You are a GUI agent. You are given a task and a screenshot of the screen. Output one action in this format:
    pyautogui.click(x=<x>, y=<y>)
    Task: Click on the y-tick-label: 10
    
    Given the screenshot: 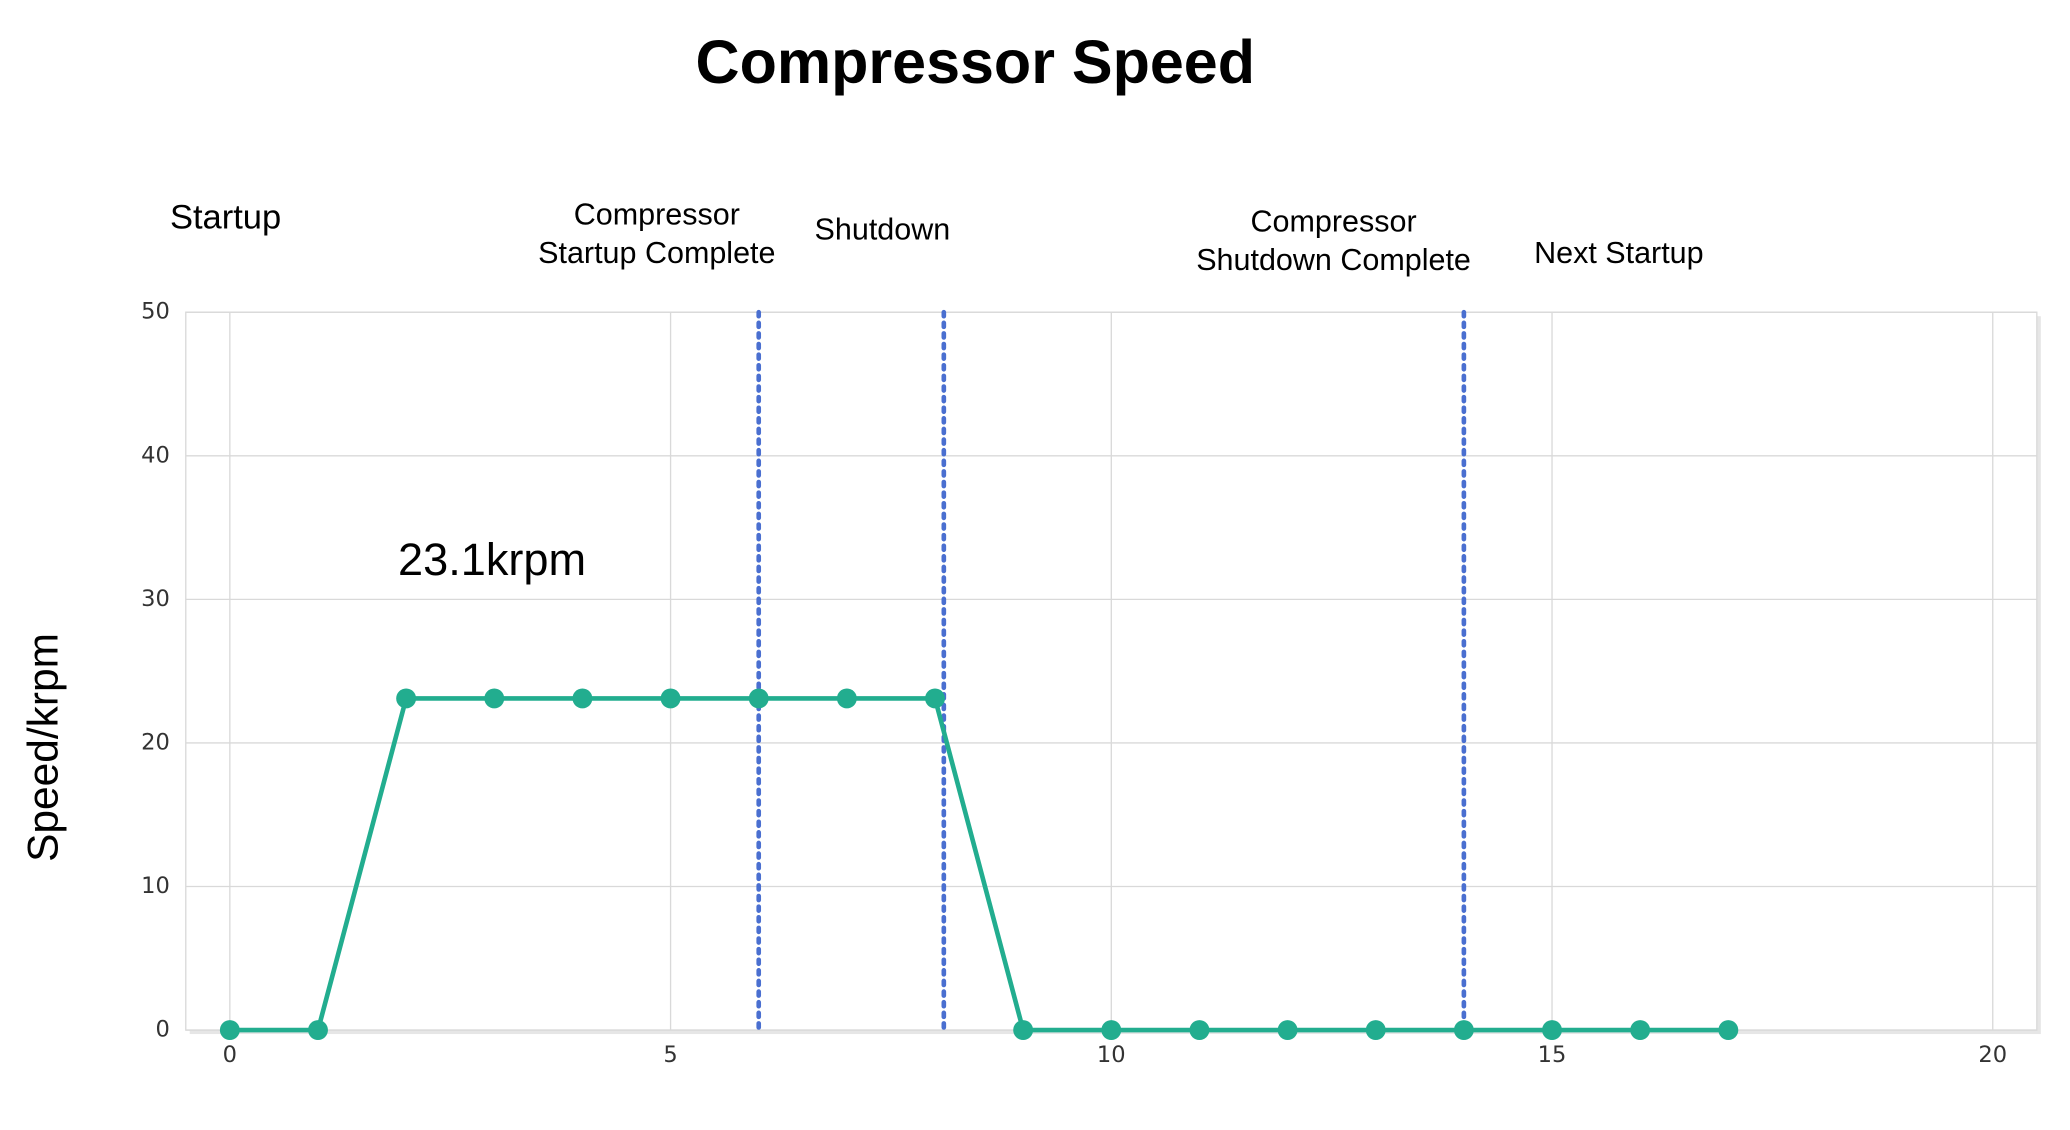 What is the action you would take?
    pyautogui.click(x=155, y=886)
    